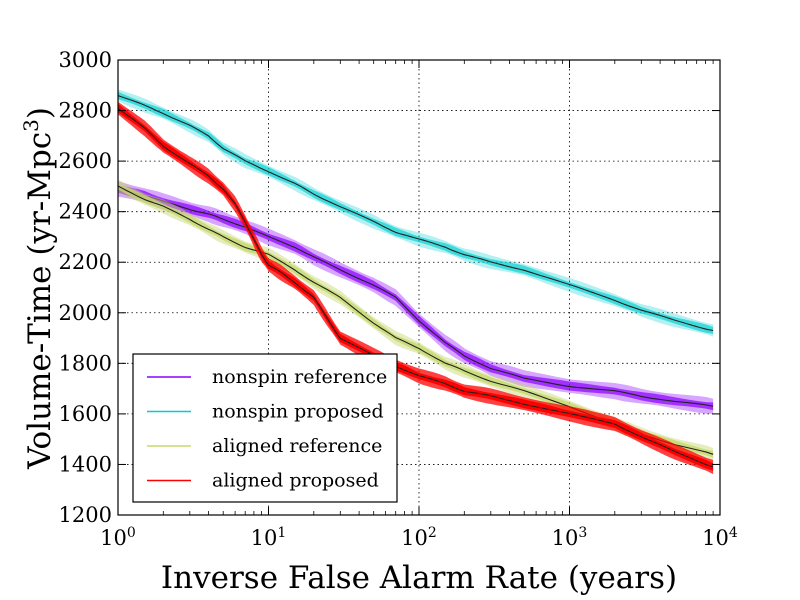 The width and height of the screenshot is (800, 600). Describe the element at coordinates (85, 313) in the screenshot. I see `y-tick-label: 2000` at that location.